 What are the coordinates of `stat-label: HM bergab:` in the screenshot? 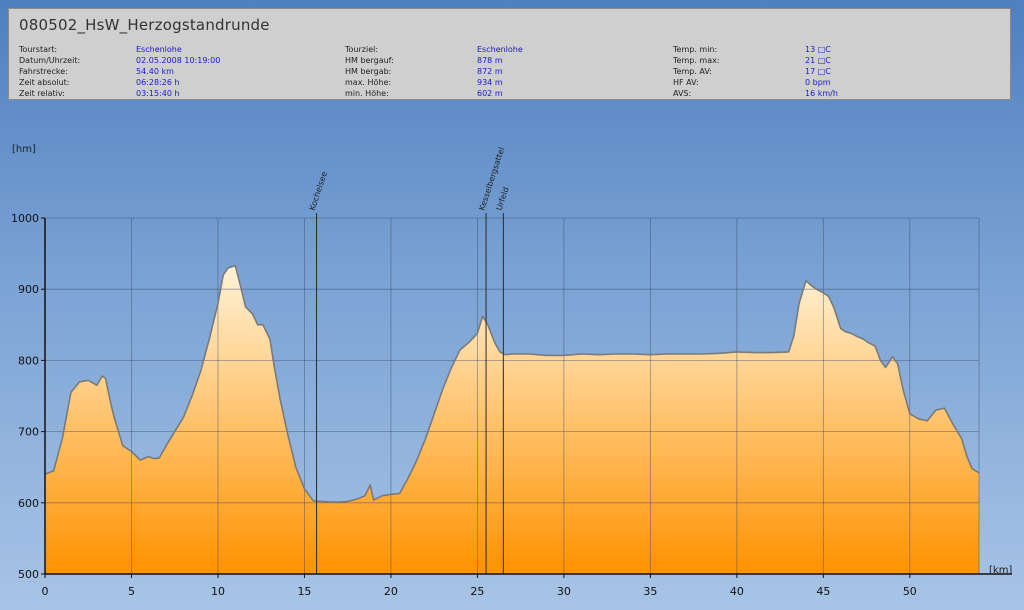 It's located at (368, 71).